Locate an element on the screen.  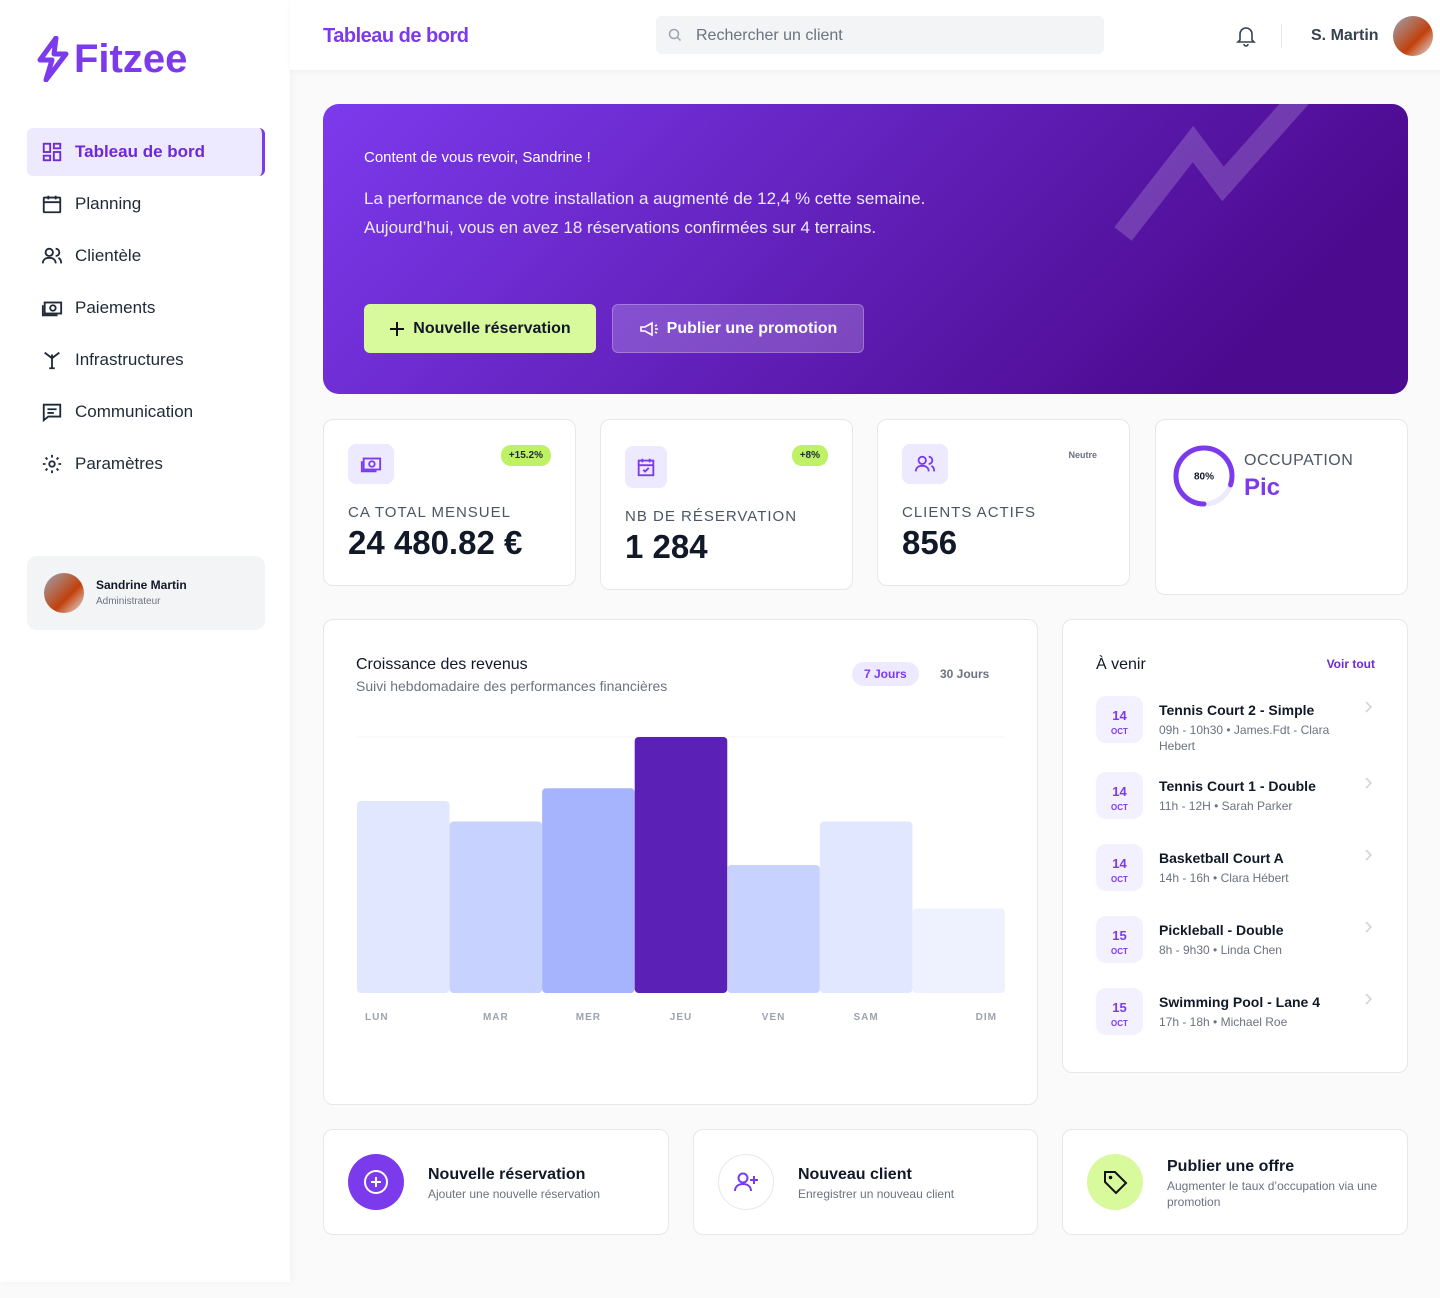
nav-label: Clientèle is located at coordinates (108, 255).